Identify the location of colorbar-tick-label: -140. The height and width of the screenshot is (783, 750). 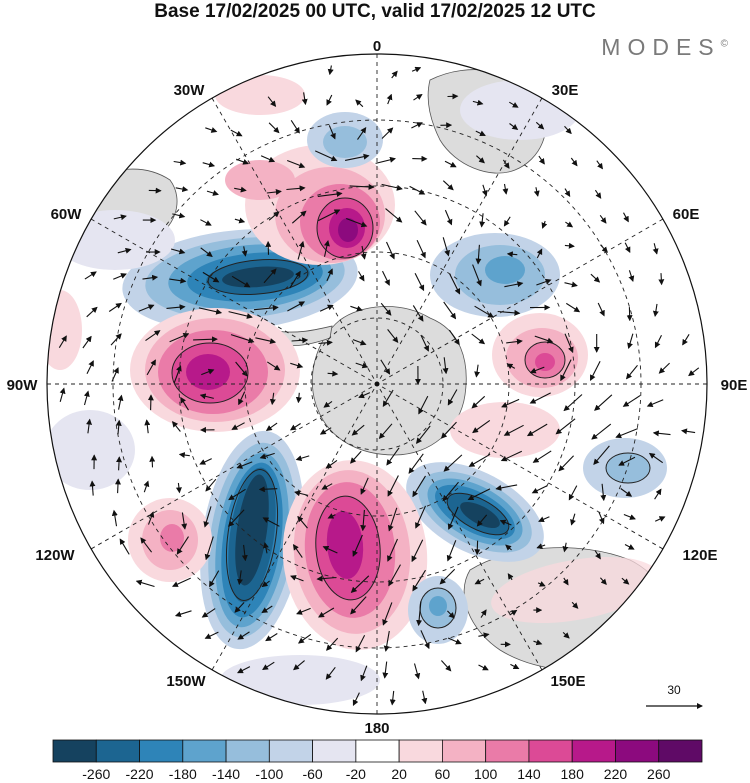
(226, 774).